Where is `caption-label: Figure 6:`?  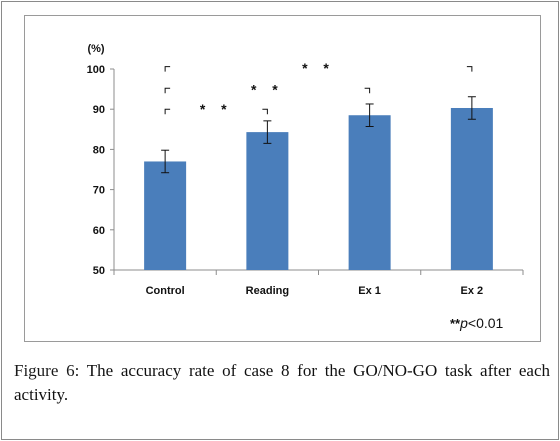
caption-label: Figure 6: is located at coordinates (47, 370).